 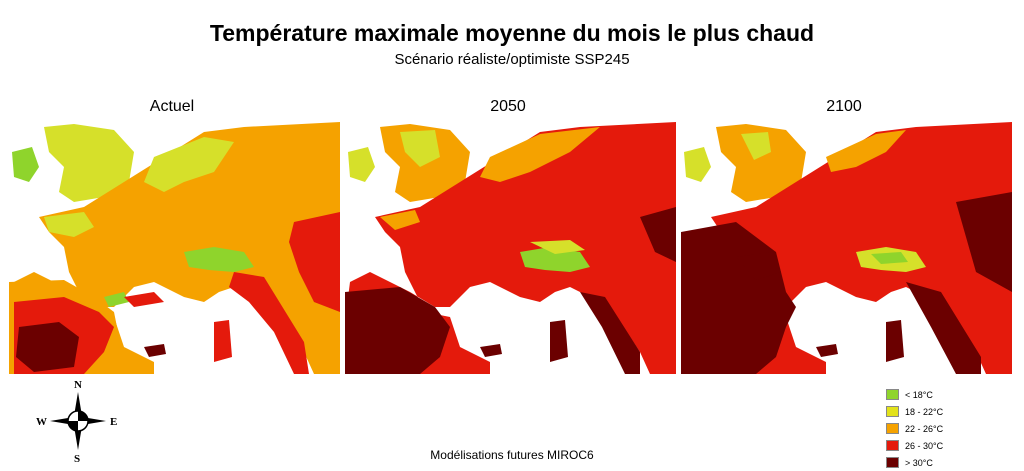 What do you see at coordinates (844, 106) in the screenshot?
I see `panel-label-2100: 2100` at bounding box center [844, 106].